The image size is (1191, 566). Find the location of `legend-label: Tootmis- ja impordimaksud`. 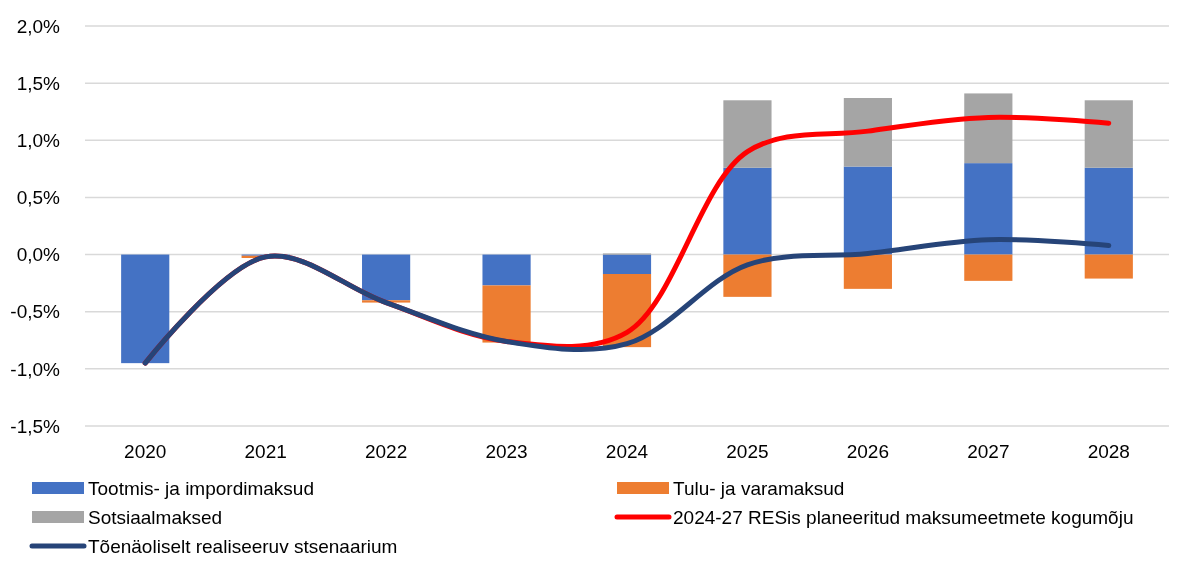

legend-label: Tootmis- ja impordimaksud is located at coordinates (201, 488).